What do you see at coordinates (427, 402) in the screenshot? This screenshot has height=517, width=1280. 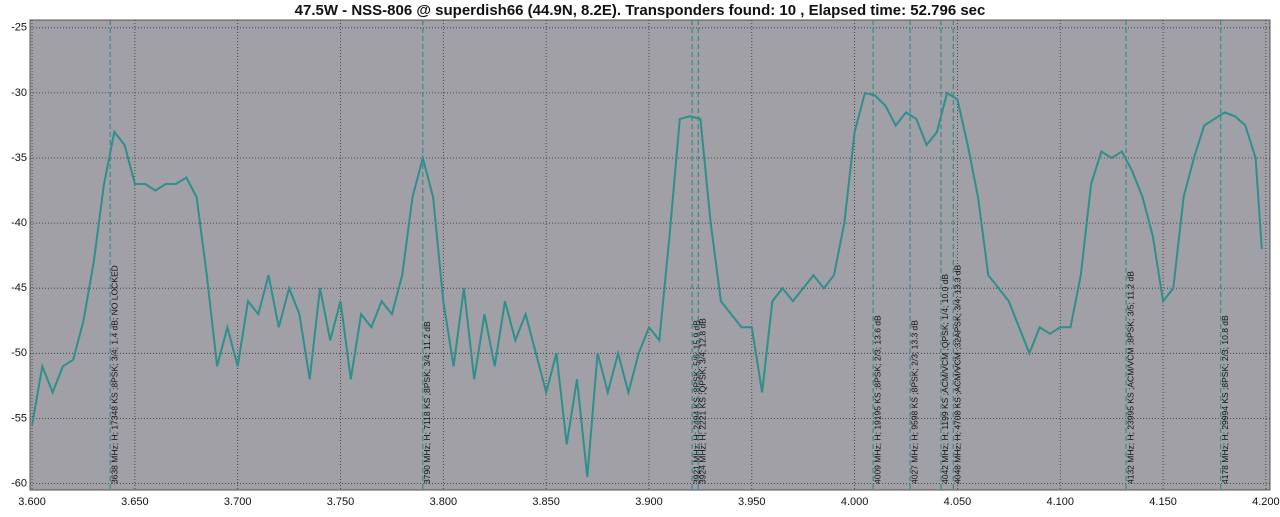 I see `transponder-label: 3790 MHz; H; 7118 KS ;8PSK; 3/4; 11.2 dB` at bounding box center [427, 402].